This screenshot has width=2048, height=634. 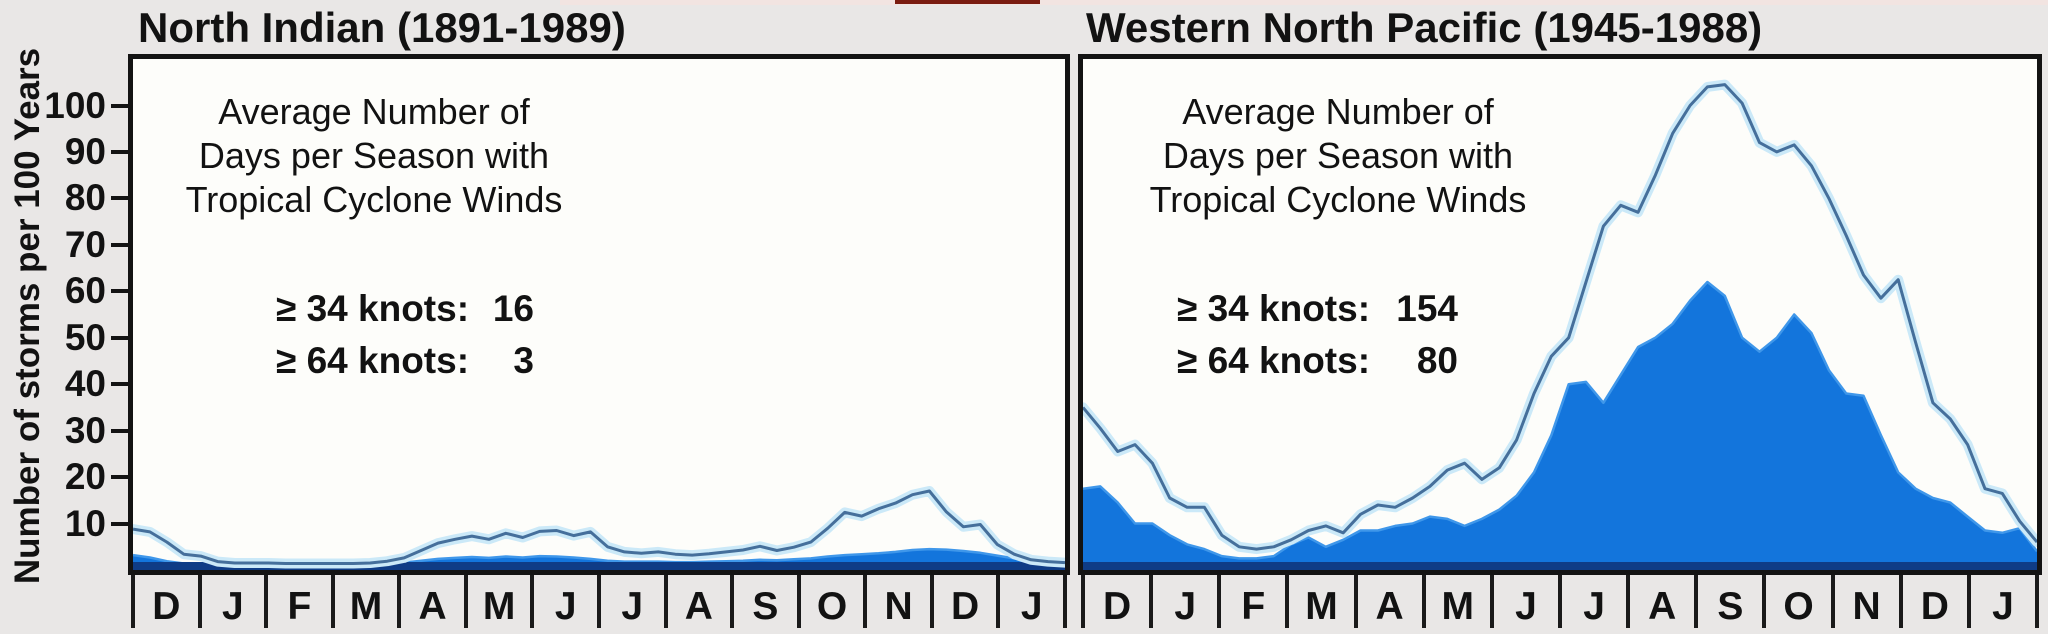 I want to click on legend-row-64-knots: ≥ 64 knots: 80, so click(x=1317, y=361).